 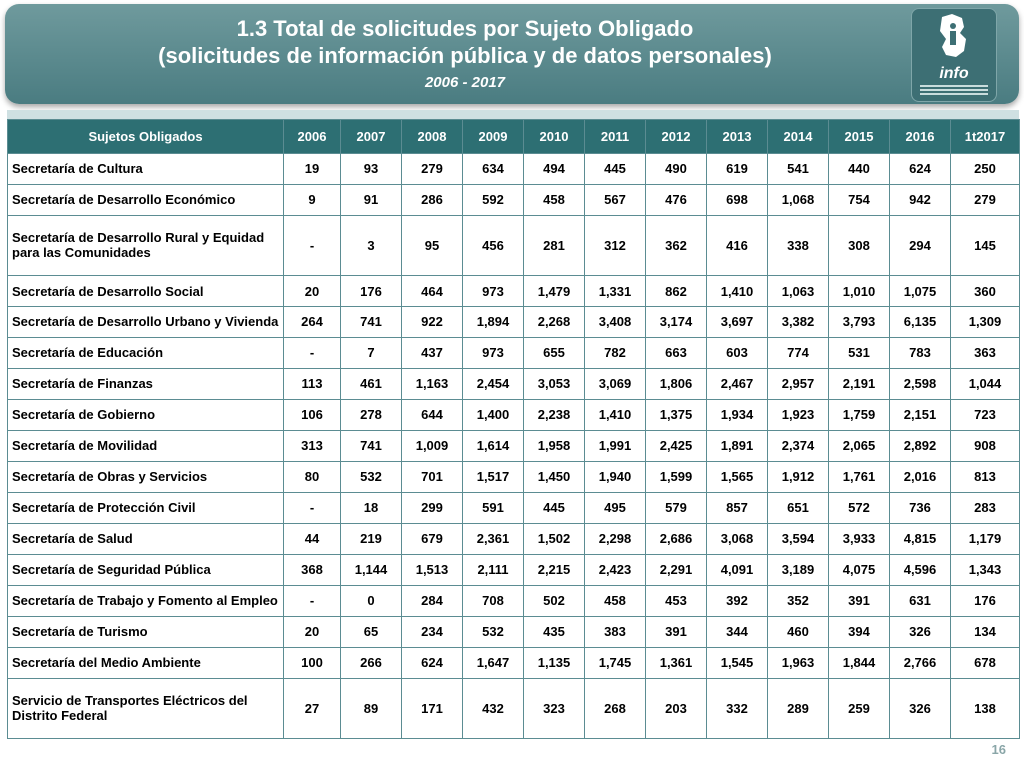 I want to click on table-cell: 259, so click(x=859, y=708).